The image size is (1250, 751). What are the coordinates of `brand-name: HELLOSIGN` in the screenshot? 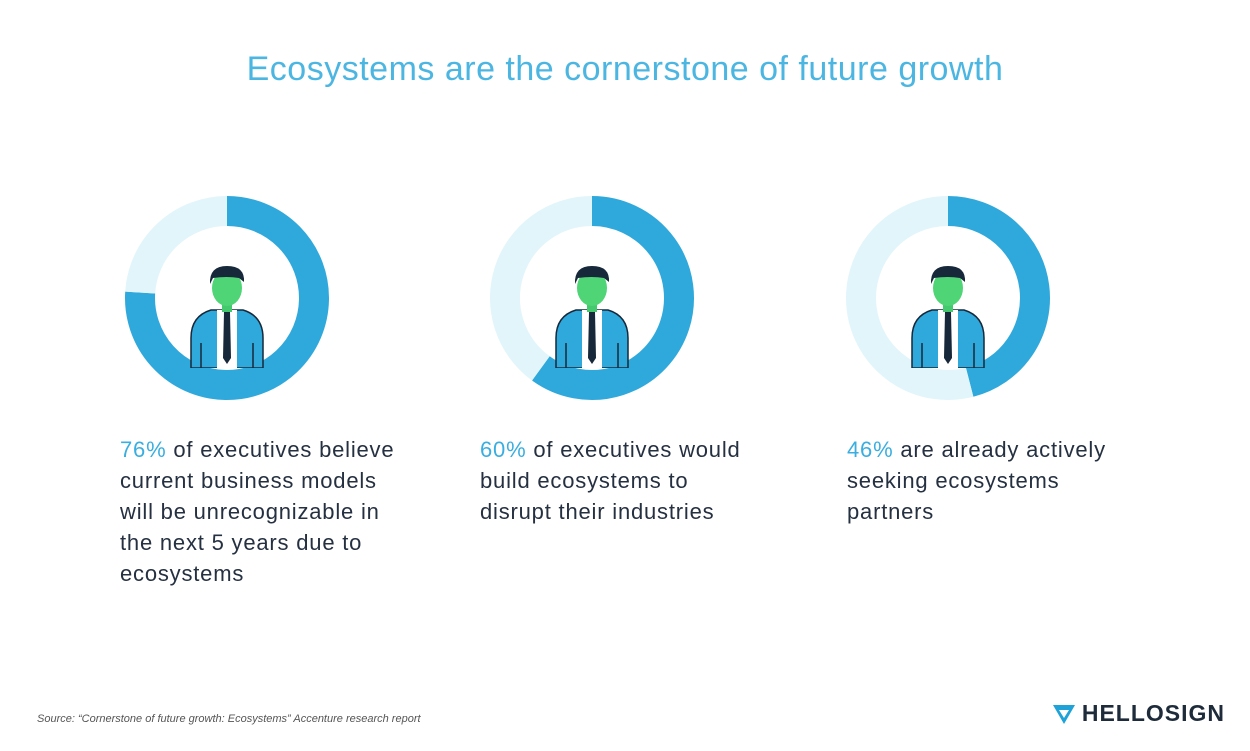 It's located at (1153, 713).